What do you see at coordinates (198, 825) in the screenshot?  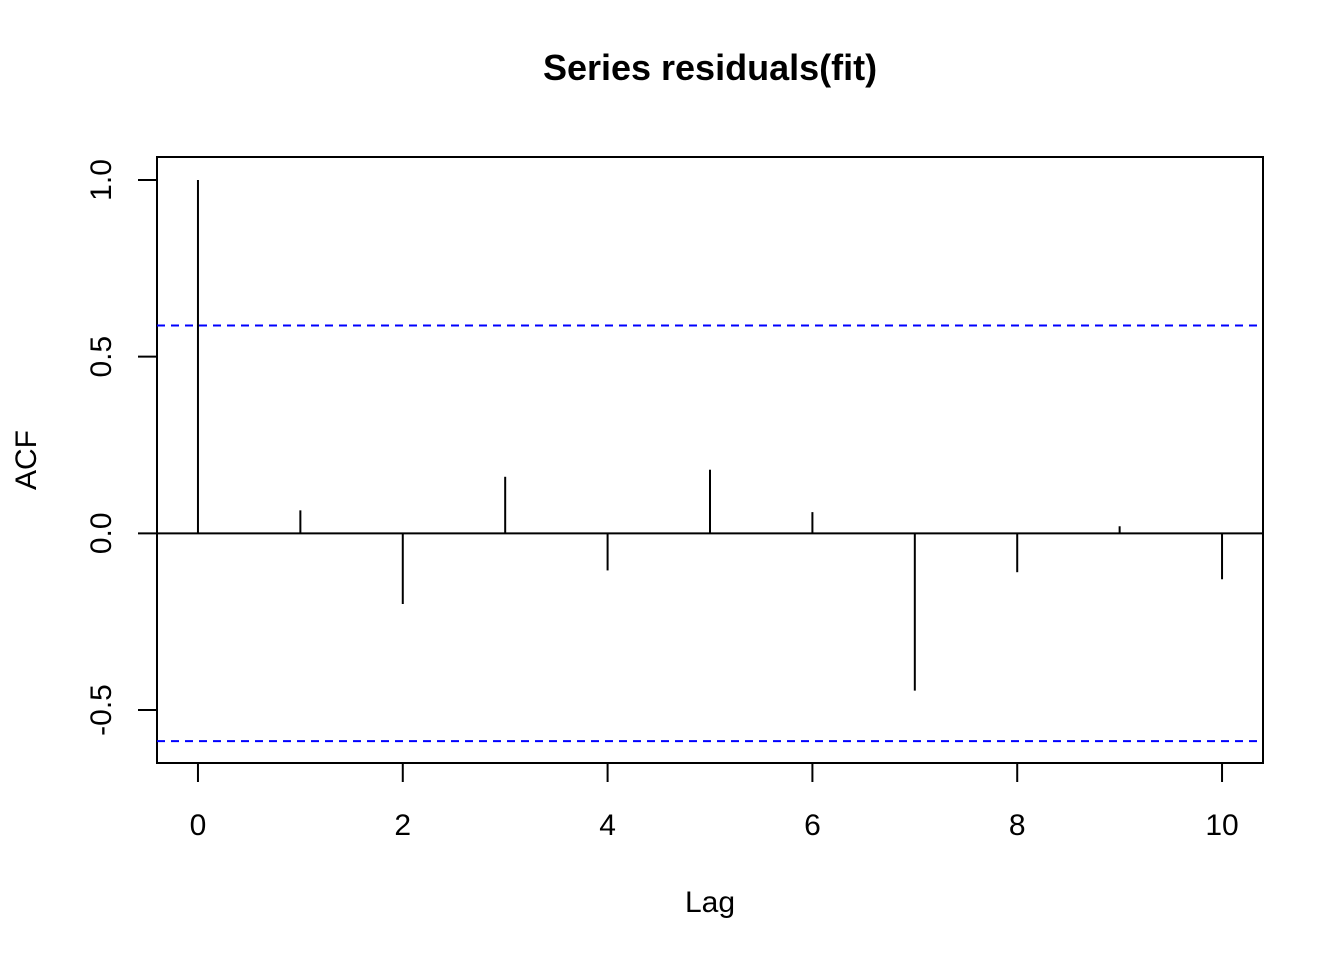 I see `x-tick-label: 0` at bounding box center [198, 825].